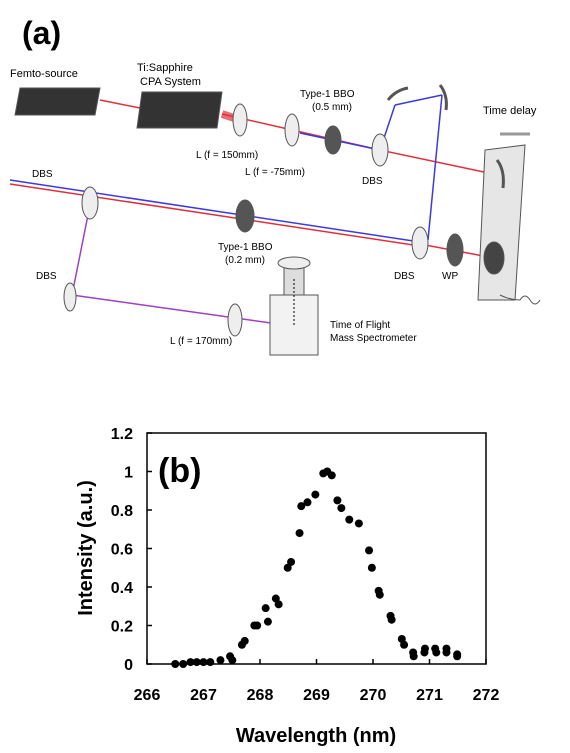  What do you see at coordinates (44, 74) in the screenshot?
I see `label: Femto-source` at bounding box center [44, 74].